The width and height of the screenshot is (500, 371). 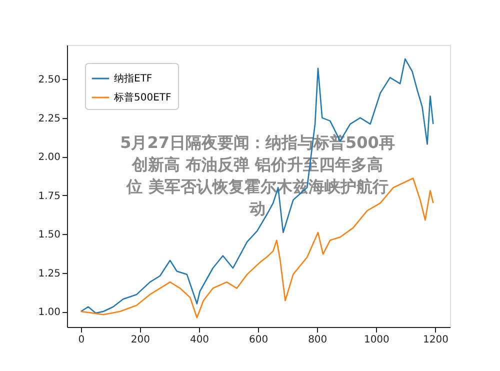 I want to click on y-tick-label: 2.50, so click(x=49, y=80).